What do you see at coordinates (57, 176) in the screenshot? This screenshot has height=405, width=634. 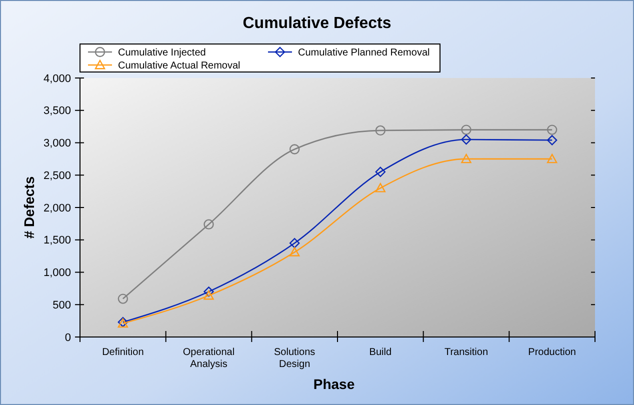 I see `y-tick-label: 2,500` at bounding box center [57, 176].